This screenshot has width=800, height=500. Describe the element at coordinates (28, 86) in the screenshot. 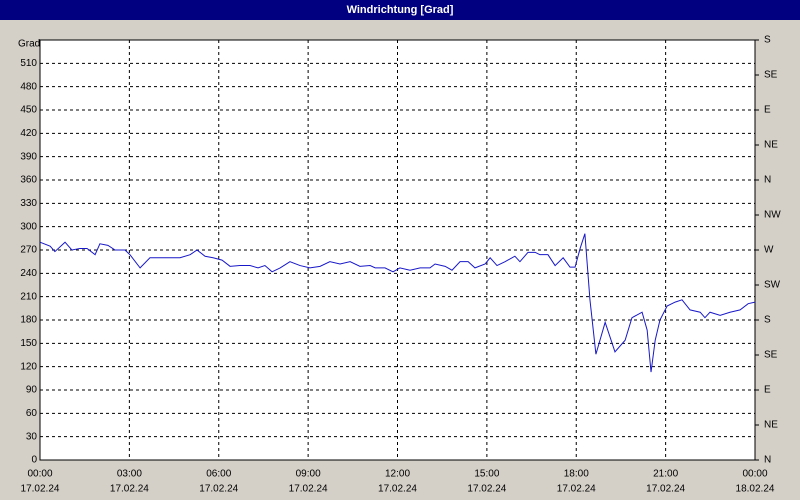

I see `y-tick-label: 480` at that location.